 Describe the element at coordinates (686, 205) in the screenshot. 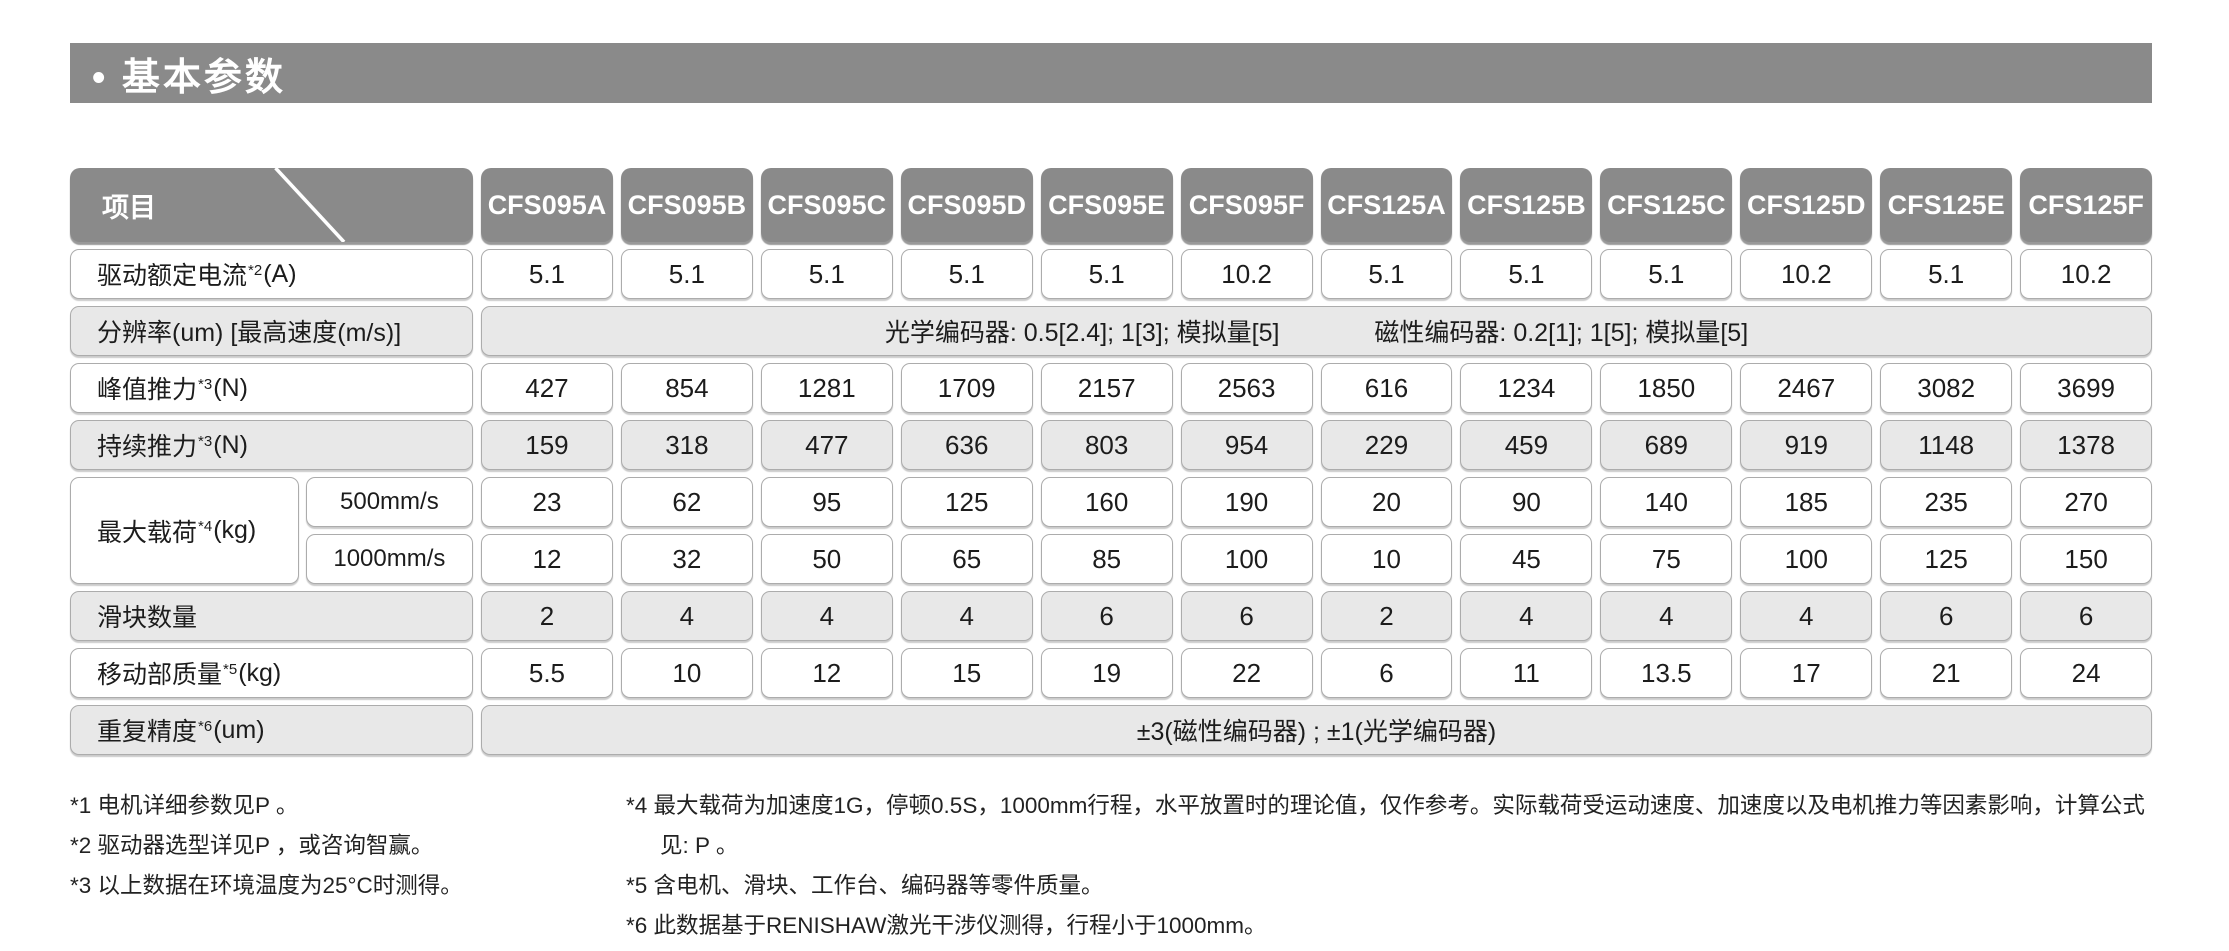

I see `column-header-cfs095b: CFS095B` at that location.